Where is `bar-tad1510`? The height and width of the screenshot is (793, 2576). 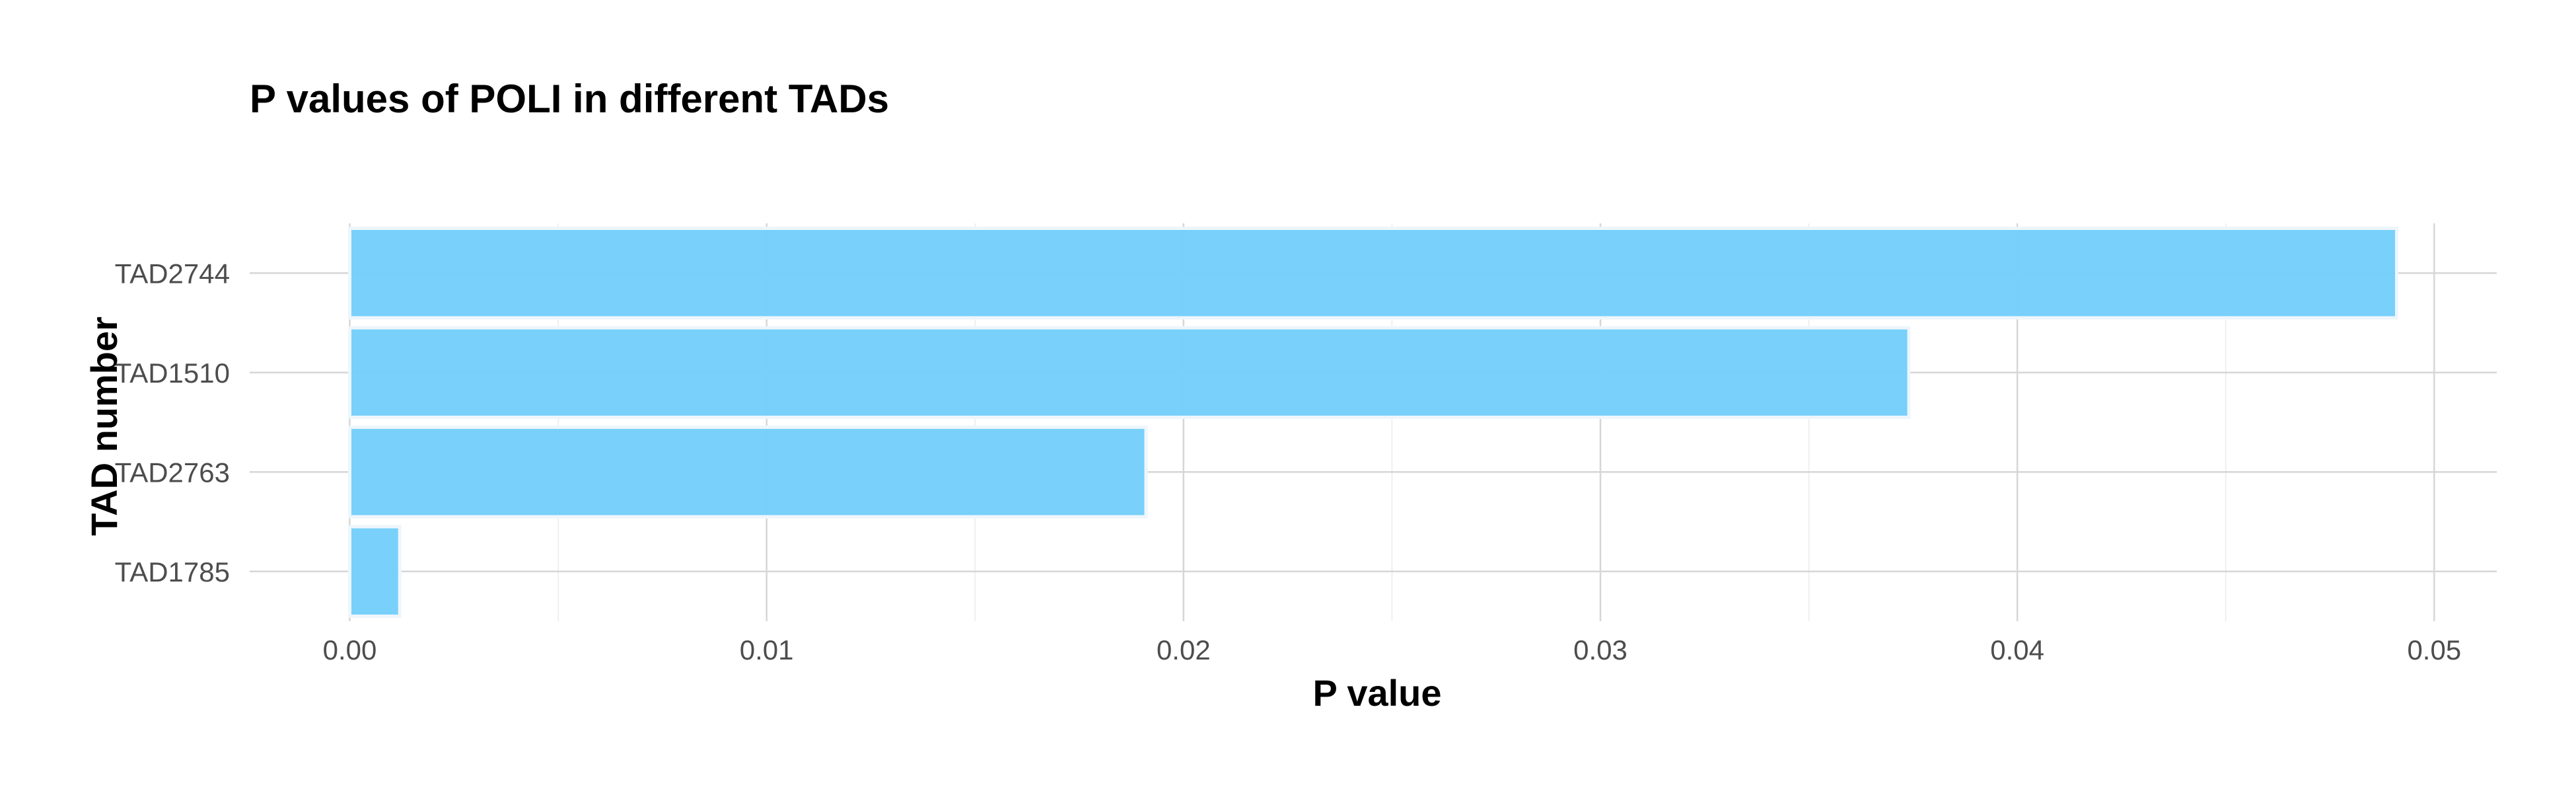 bar-tad1510 is located at coordinates (1129, 372).